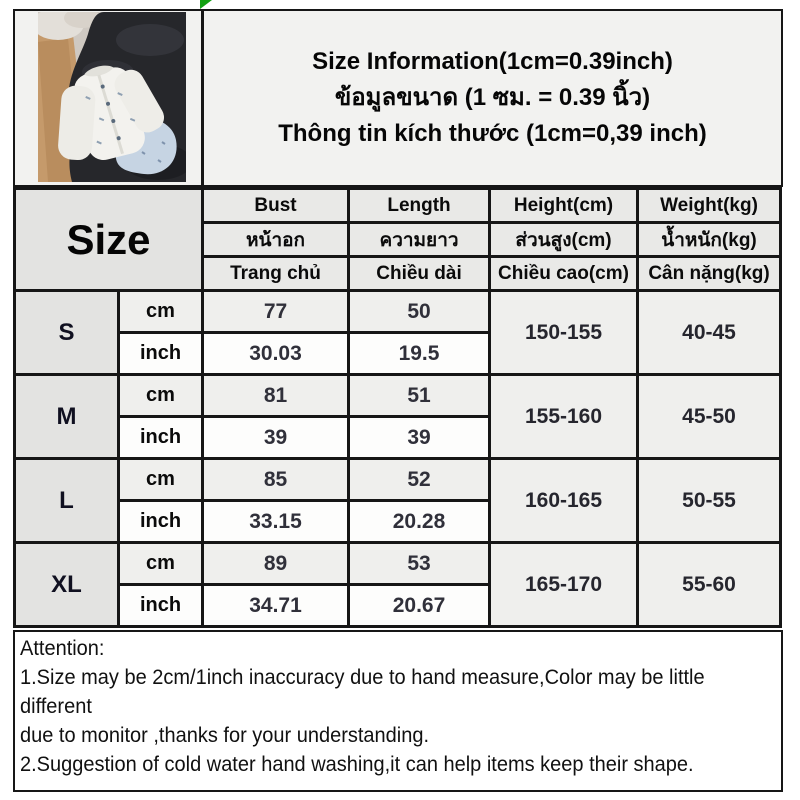 The width and height of the screenshot is (800, 800). What do you see at coordinates (419, 605) in the screenshot?
I see `cell-xl-length-inch: 20.67` at bounding box center [419, 605].